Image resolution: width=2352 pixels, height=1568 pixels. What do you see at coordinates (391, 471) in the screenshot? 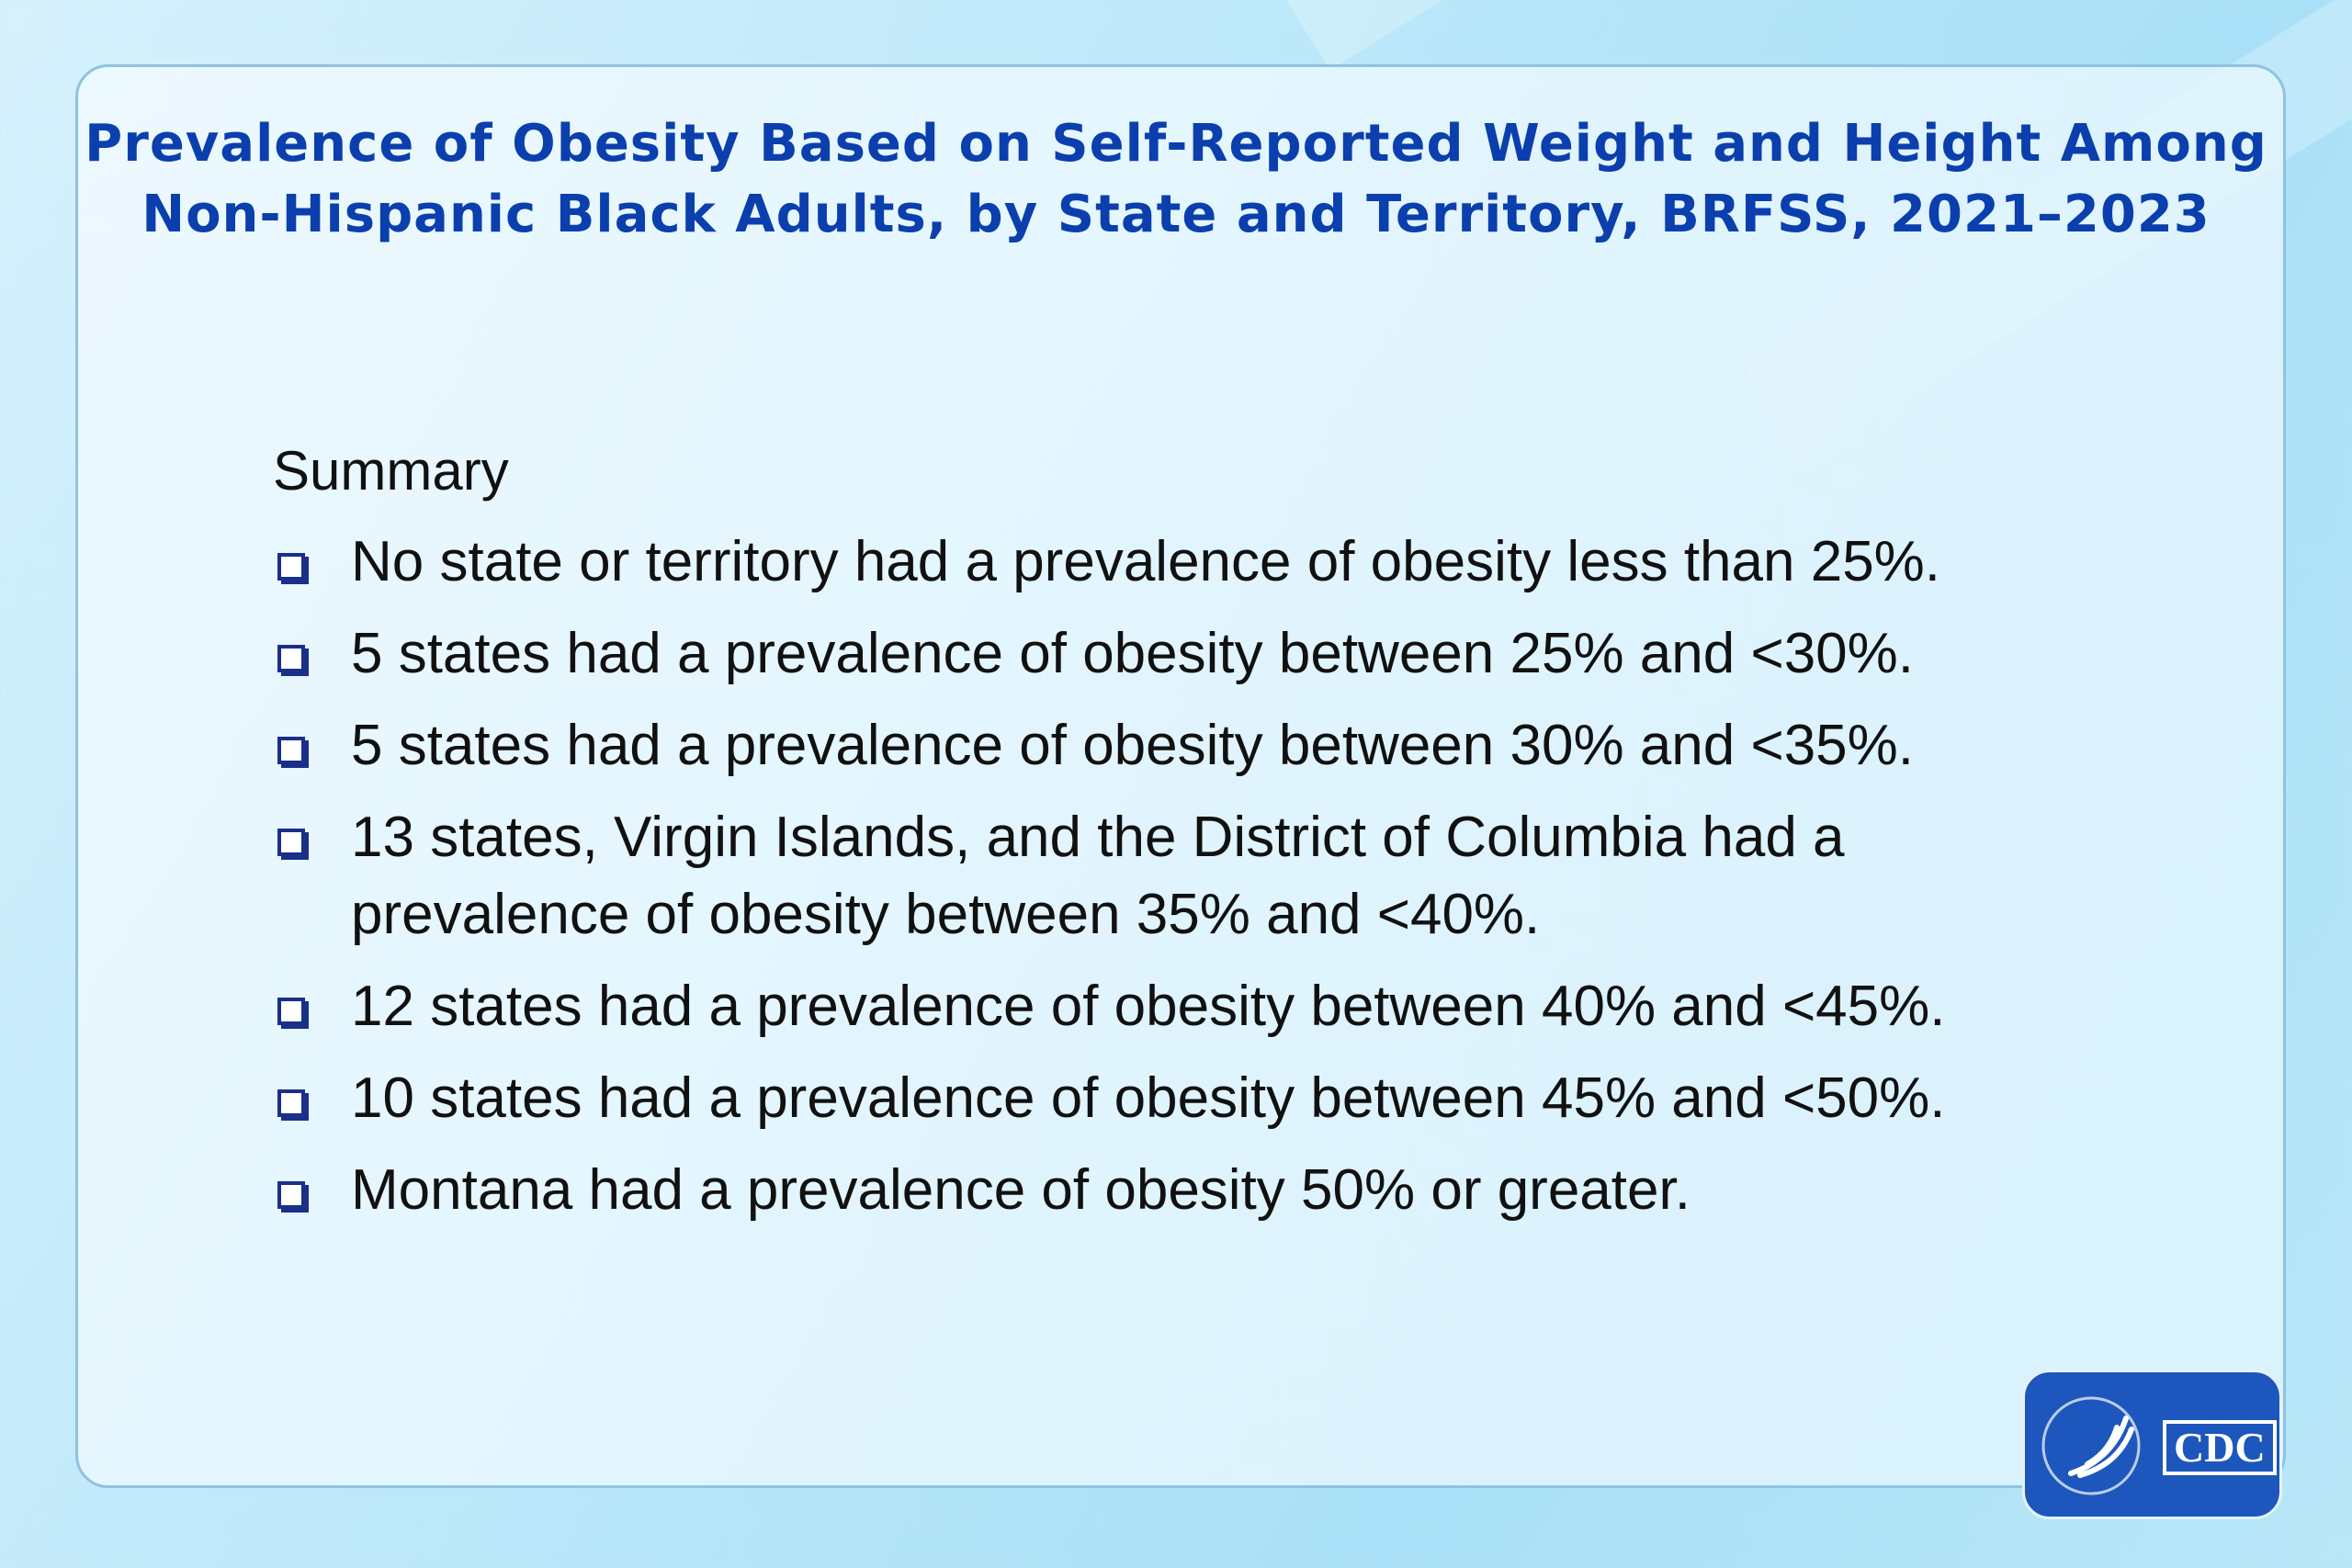
I see `summary-heading: Summary` at bounding box center [391, 471].